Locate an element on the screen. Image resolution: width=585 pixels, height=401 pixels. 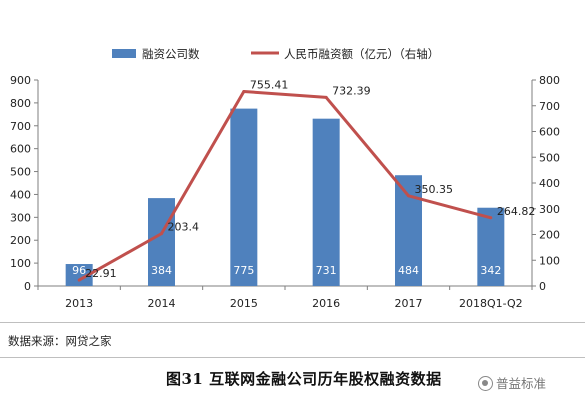
watermark-text: 普益标准 is located at coordinates (521, 383).